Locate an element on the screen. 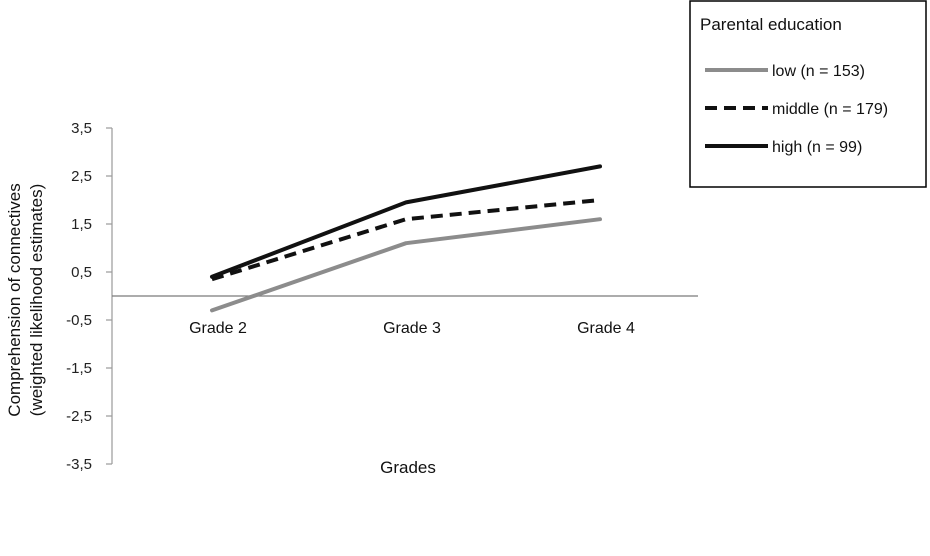 This screenshot has width=930, height=556. x-category-label: Grade 4 is located at coordinates (606, 328).